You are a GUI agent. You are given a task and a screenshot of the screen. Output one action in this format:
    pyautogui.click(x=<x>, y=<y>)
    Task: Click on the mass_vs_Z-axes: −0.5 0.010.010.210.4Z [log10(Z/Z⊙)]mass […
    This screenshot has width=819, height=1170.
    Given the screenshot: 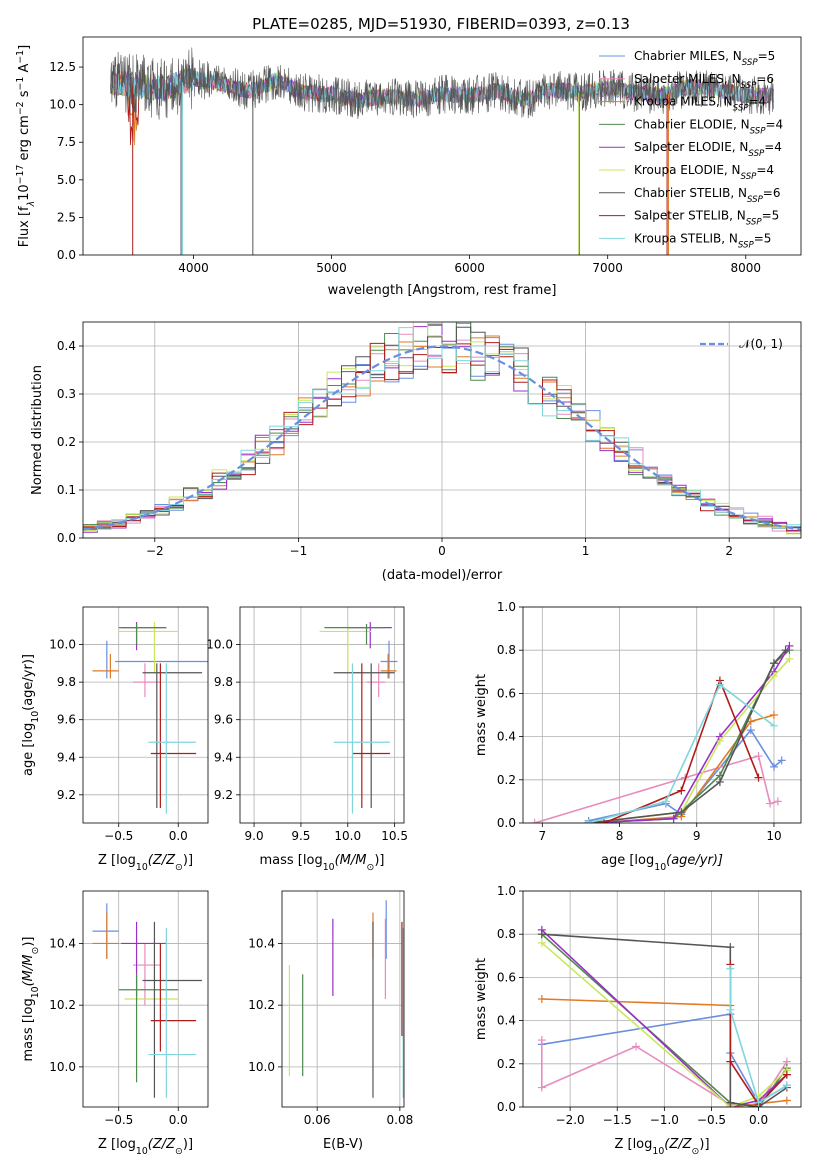 What is the action you would take?
    pyautogui.click(x=115, y=1023)
    